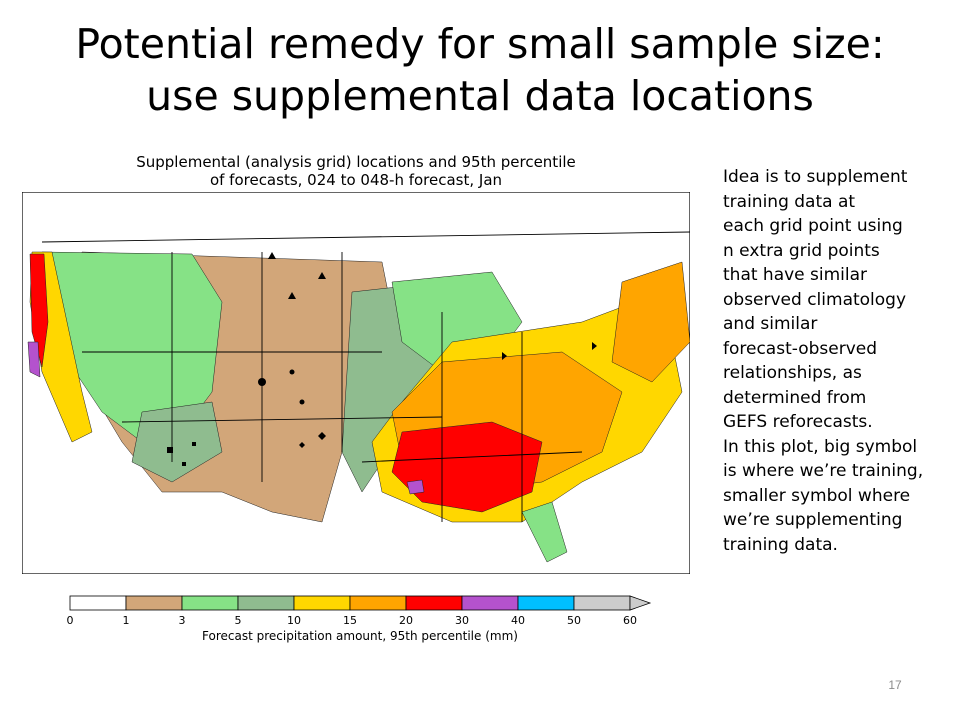 The width and height of the screenshot is (960, 720). Describe the element at coordinates (182, 620) in the screenshot. I see `colorbar-tick-label: 3` at that location.